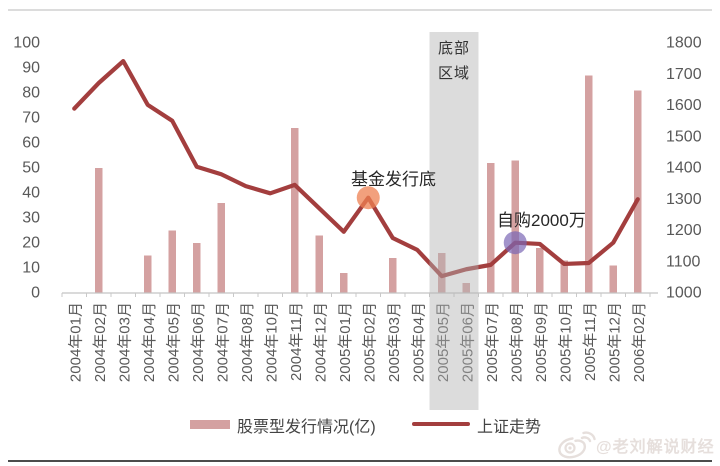  What do you see at coordinates (467, 342) in the screenshot?
I see `category-axis-label: 2005年06月` at bounding box center [467, 342].